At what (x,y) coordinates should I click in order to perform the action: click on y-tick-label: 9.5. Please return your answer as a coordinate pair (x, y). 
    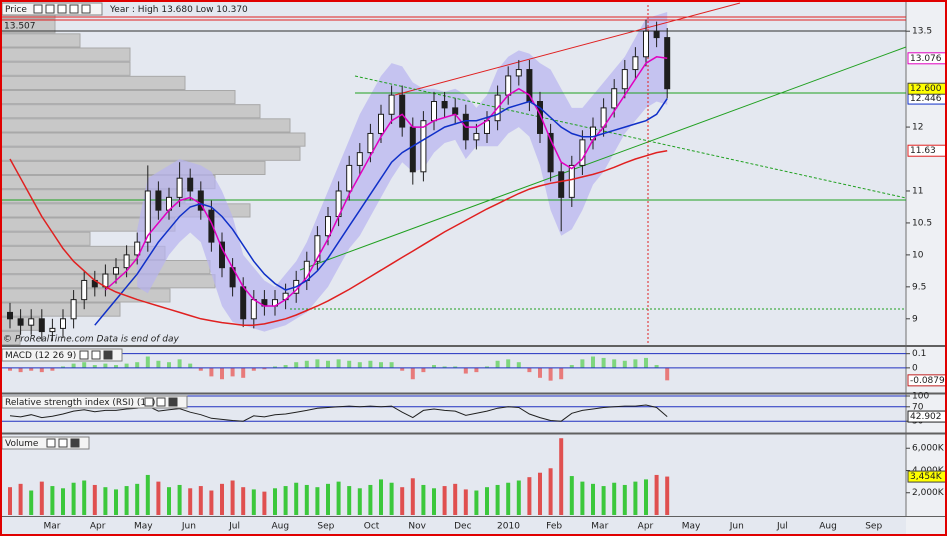
    Looking at the image, I should click on (919, 287).